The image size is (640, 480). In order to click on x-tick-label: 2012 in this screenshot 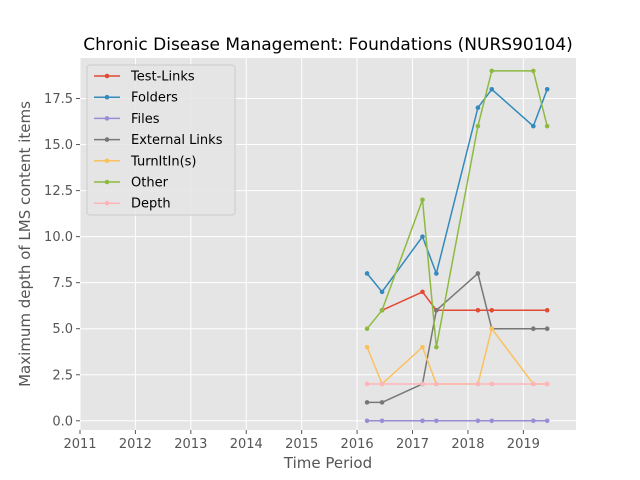, I will do `click(135, 444)`.